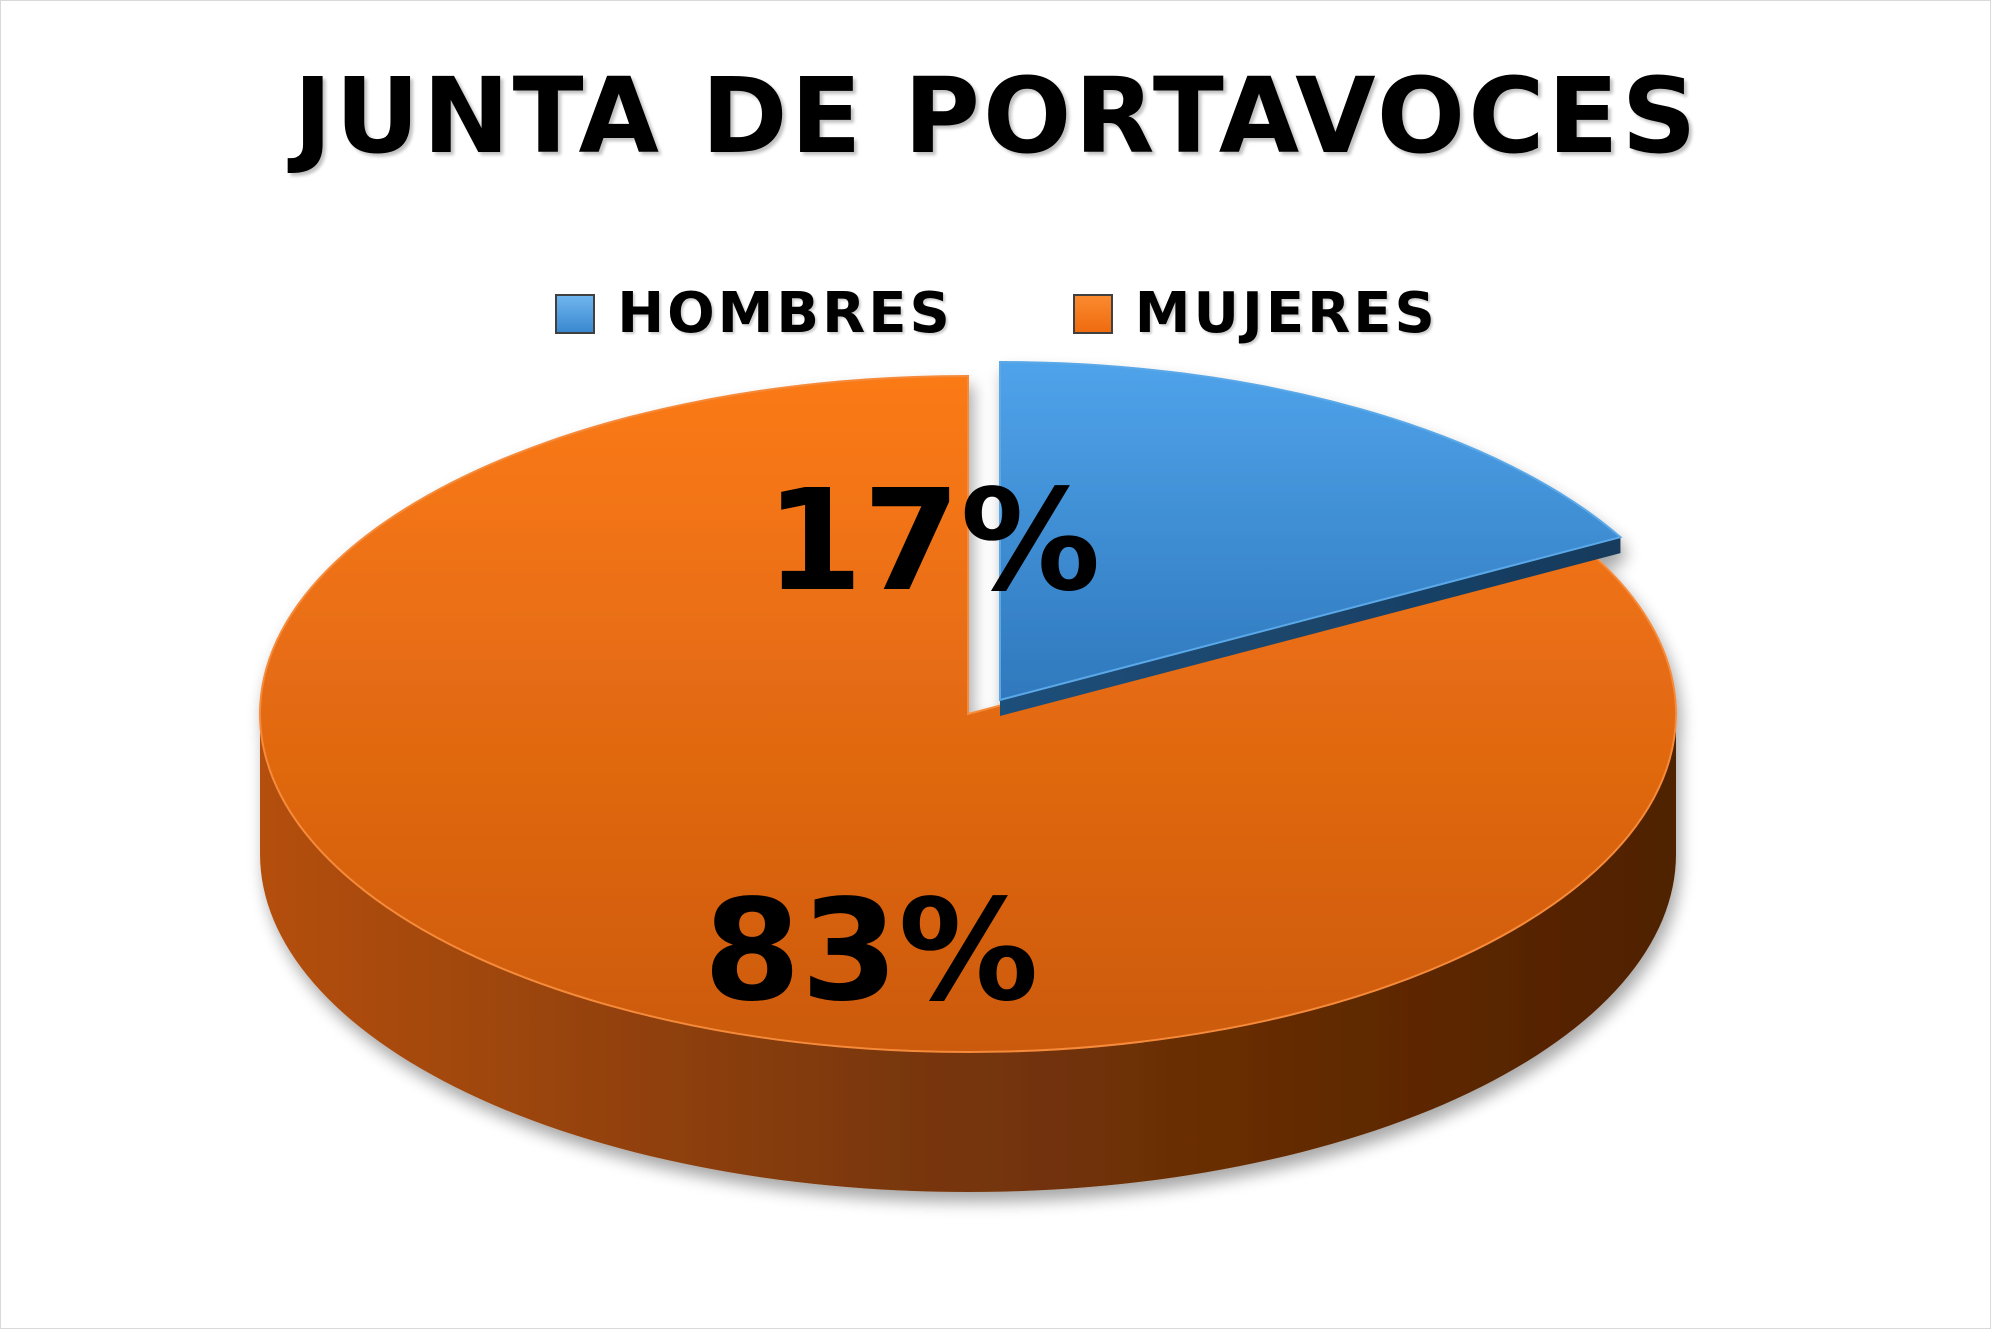 The height and width of the screenshot is (1330, 1991). Describe the element at coordinates (785, 313) in the screenshot. I see `legend-label-hombres: HOMBRES` at that location.